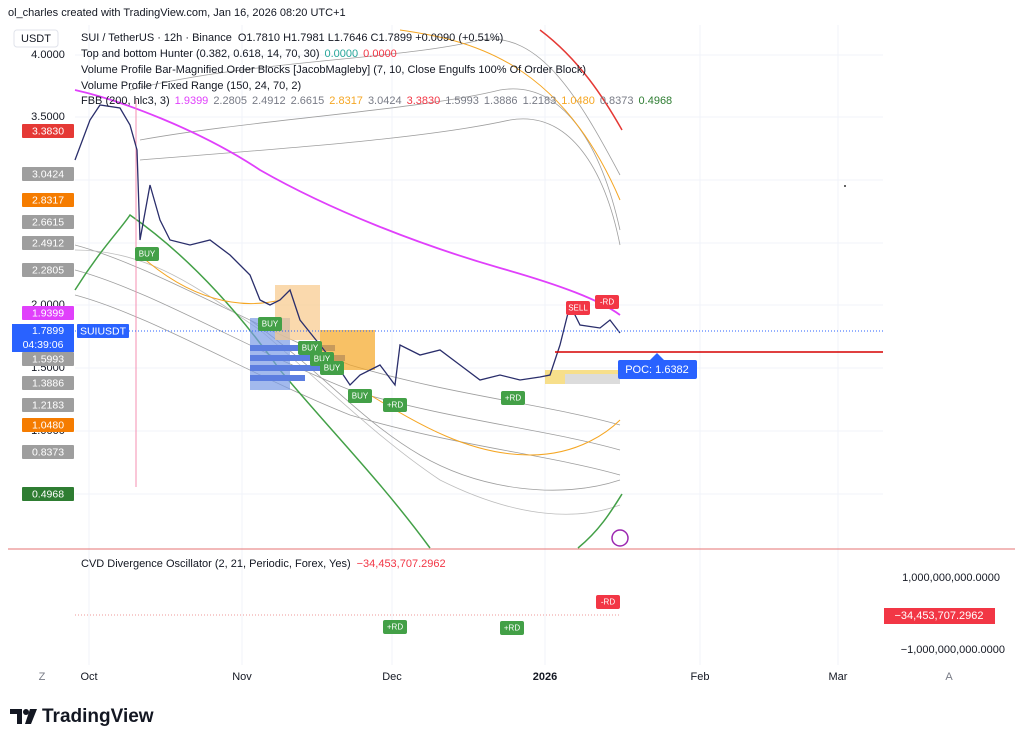  I want to click on fbb-value: 3.3830, so click(424, 101).